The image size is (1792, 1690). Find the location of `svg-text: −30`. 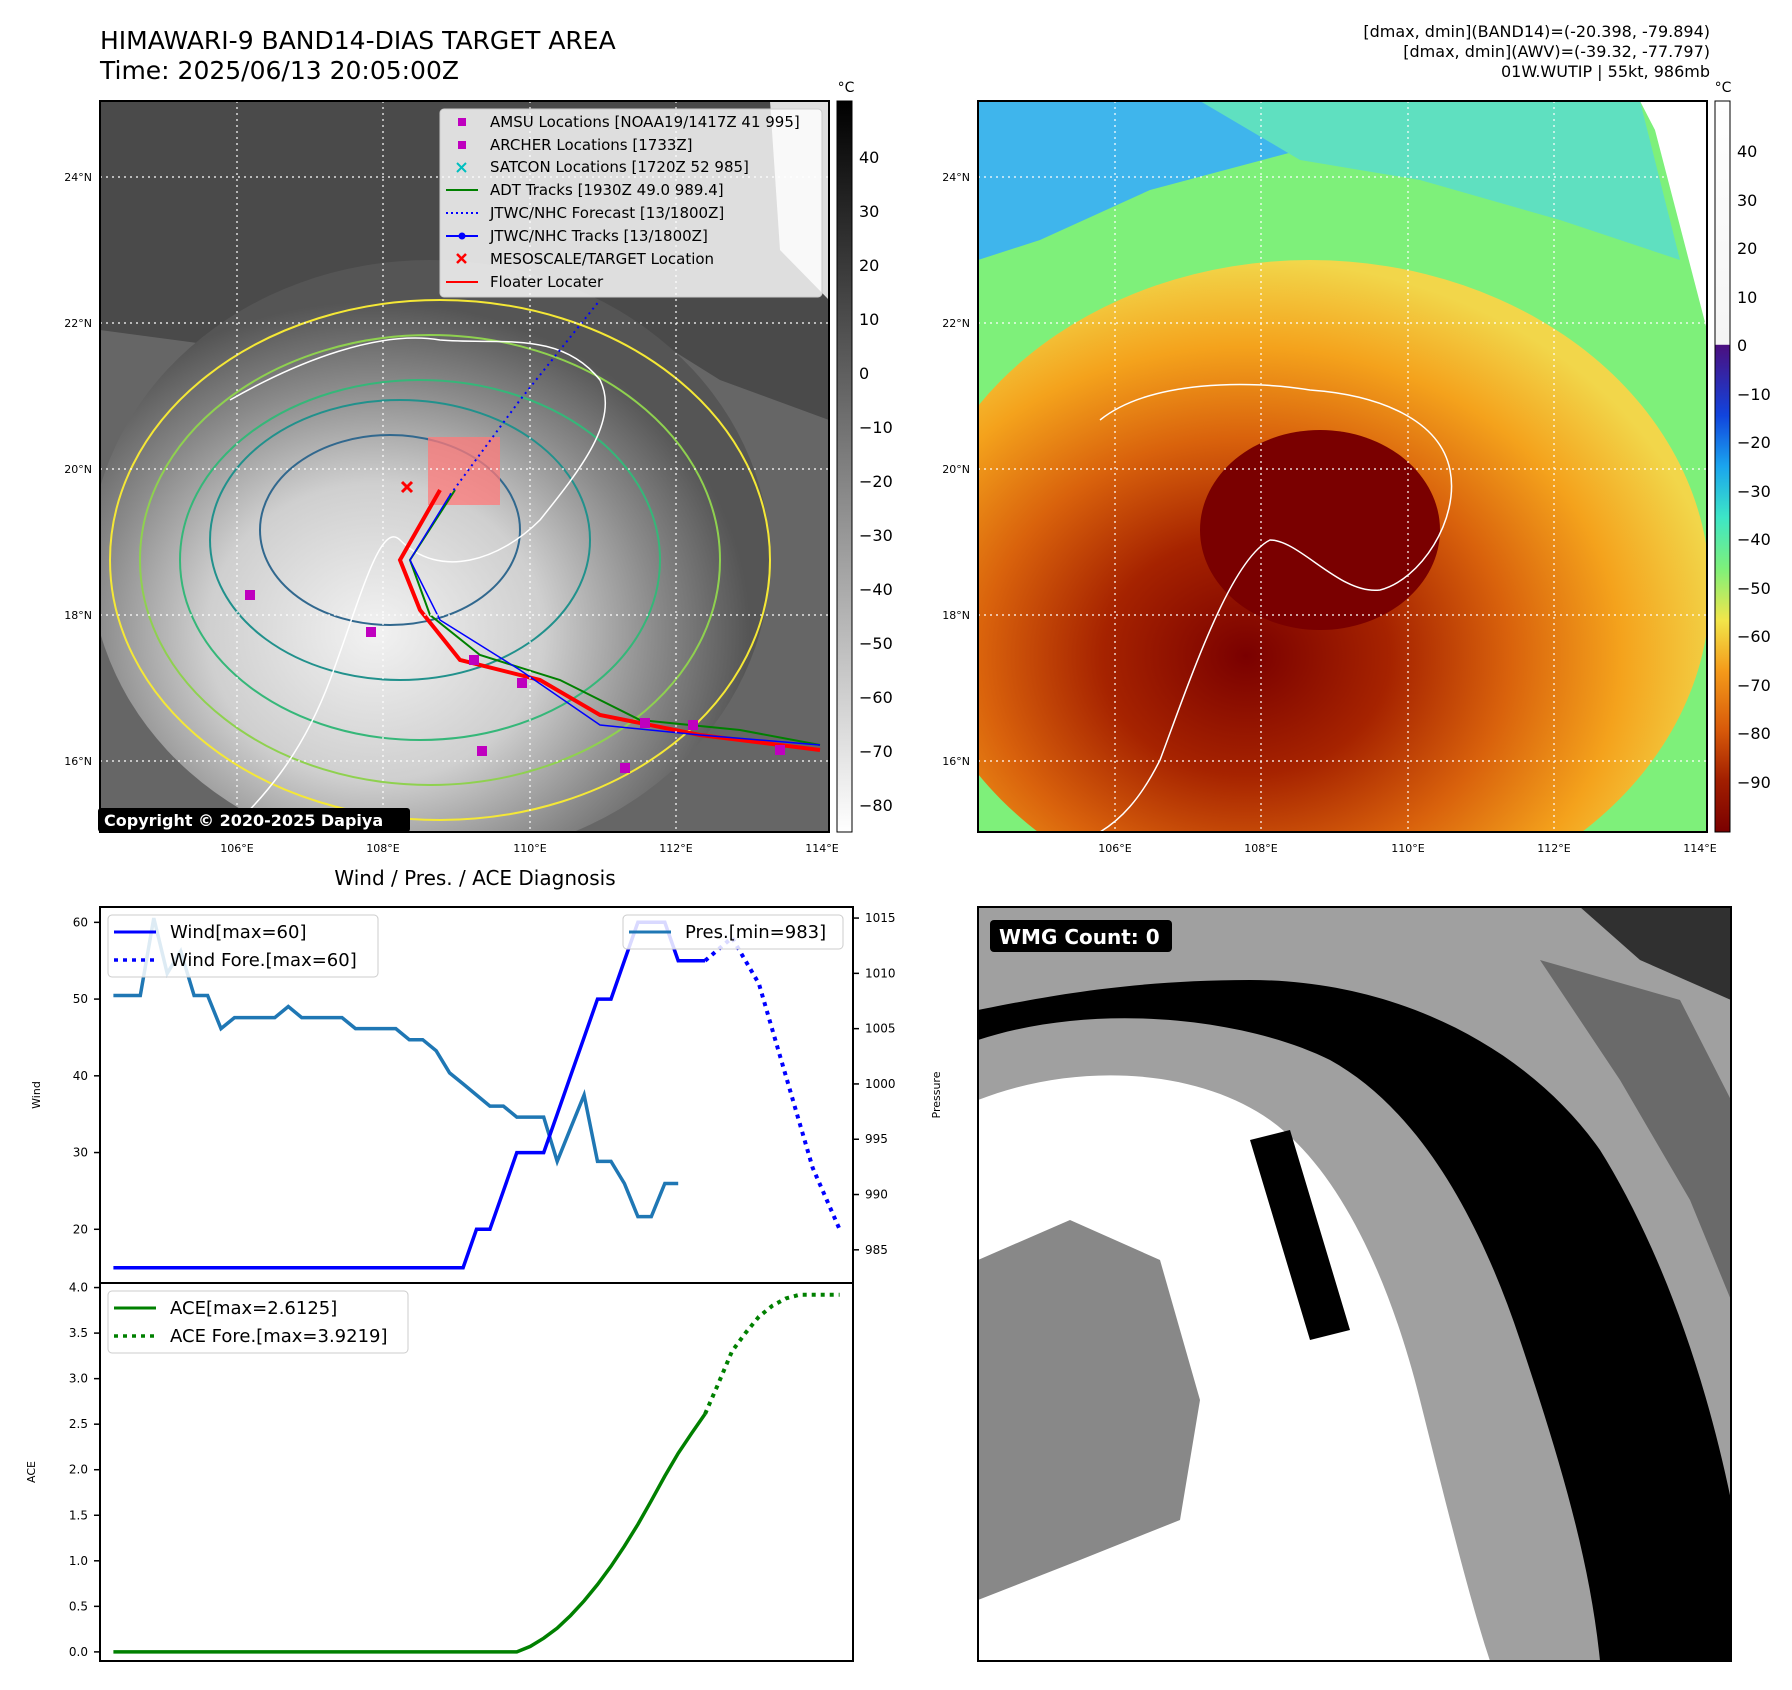

svg-text: −30 is located at coordinates (876, 535).